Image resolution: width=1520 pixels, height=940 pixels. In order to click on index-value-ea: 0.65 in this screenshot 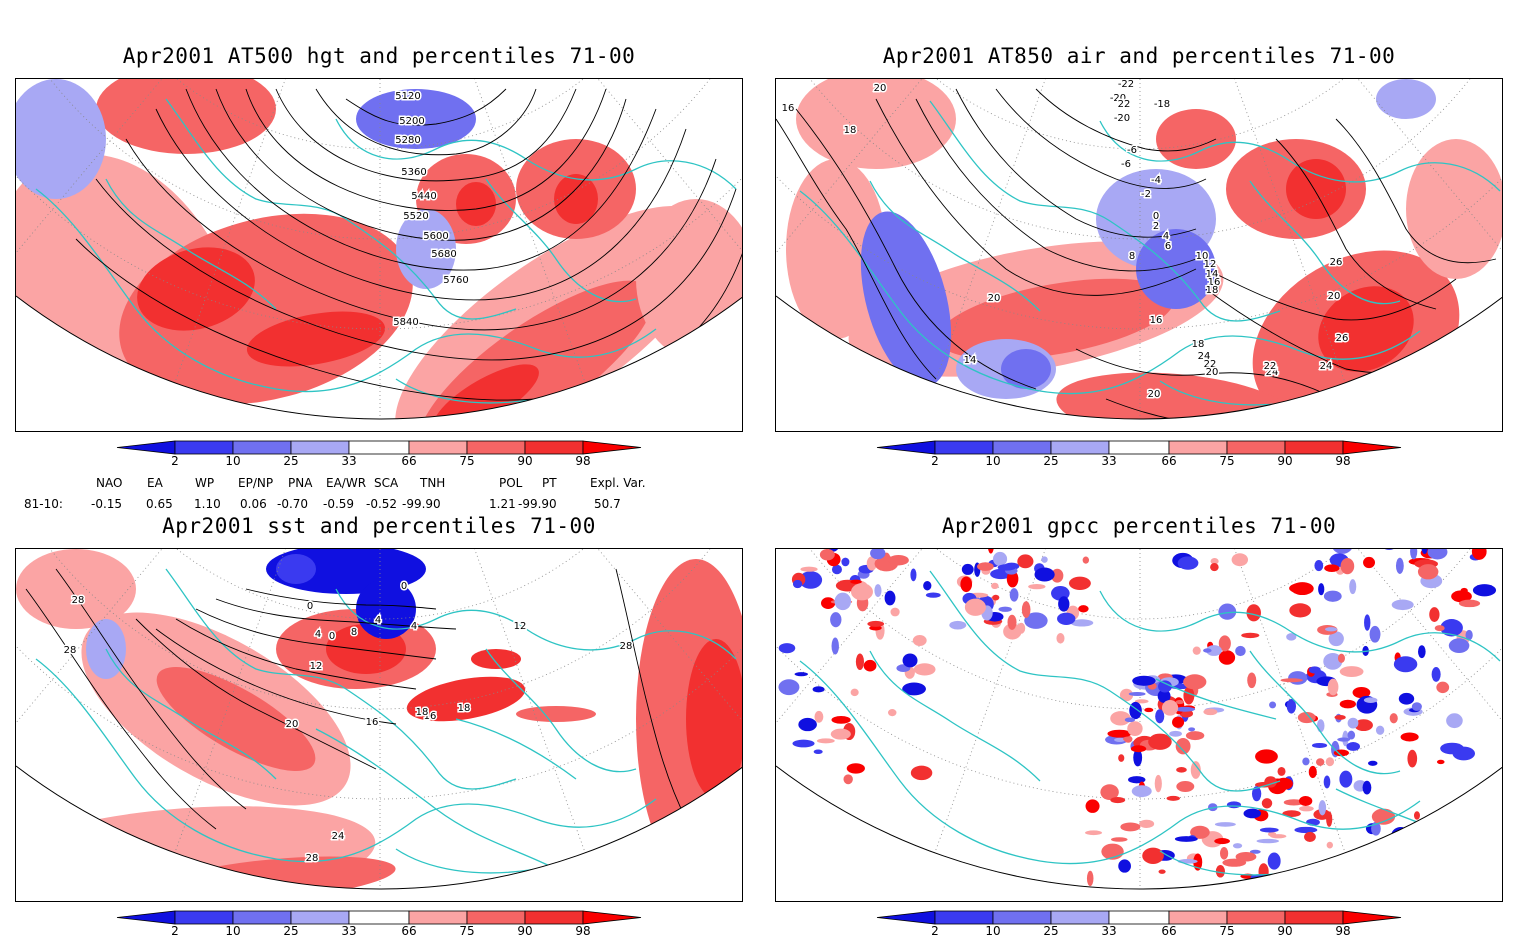, I will do `click(159, 504)`.